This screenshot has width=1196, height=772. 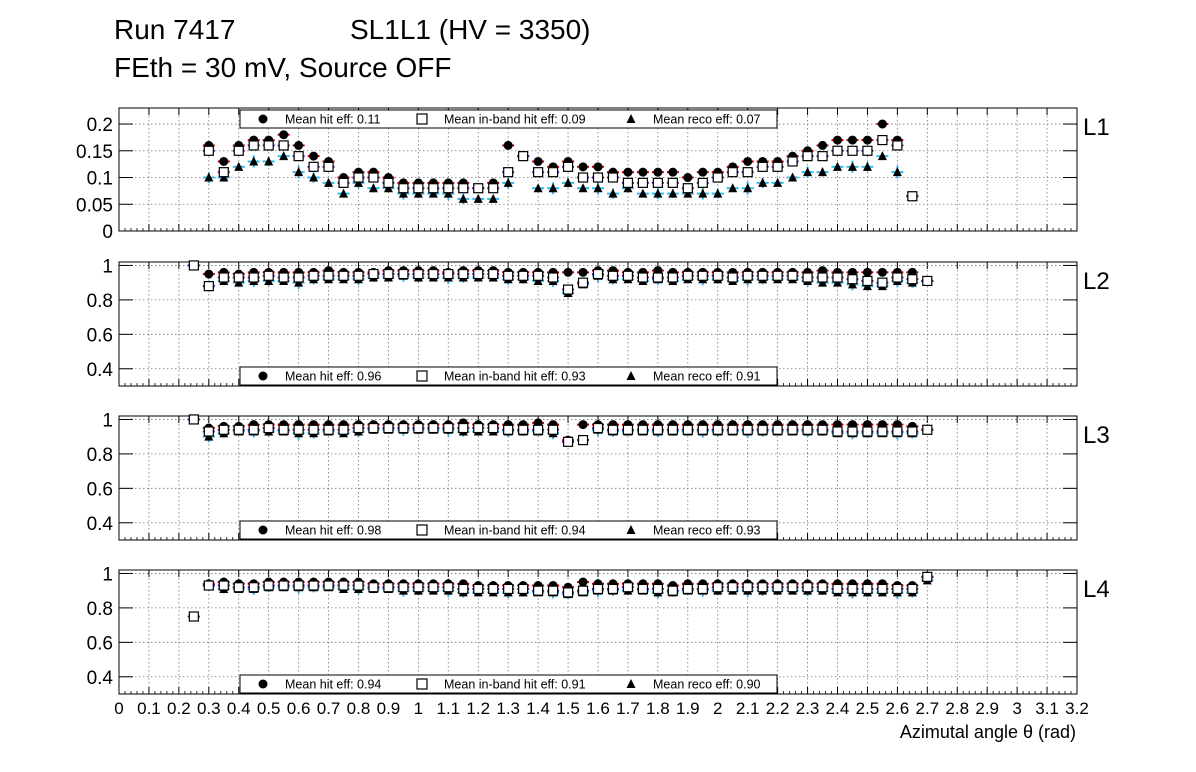 I want to click on x-tick-label: 1.9, so click(x=688, y=708).